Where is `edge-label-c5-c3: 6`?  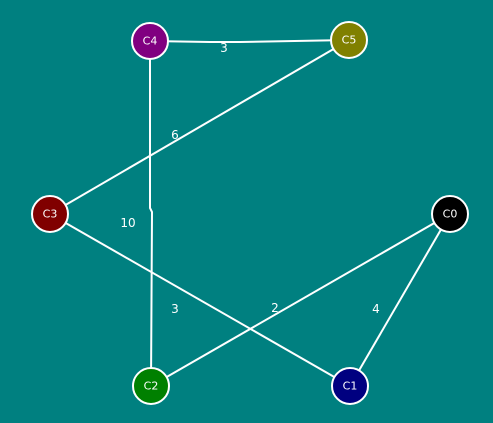
edge-label-c5-c3: 6 is located at coordinates (175, 135).